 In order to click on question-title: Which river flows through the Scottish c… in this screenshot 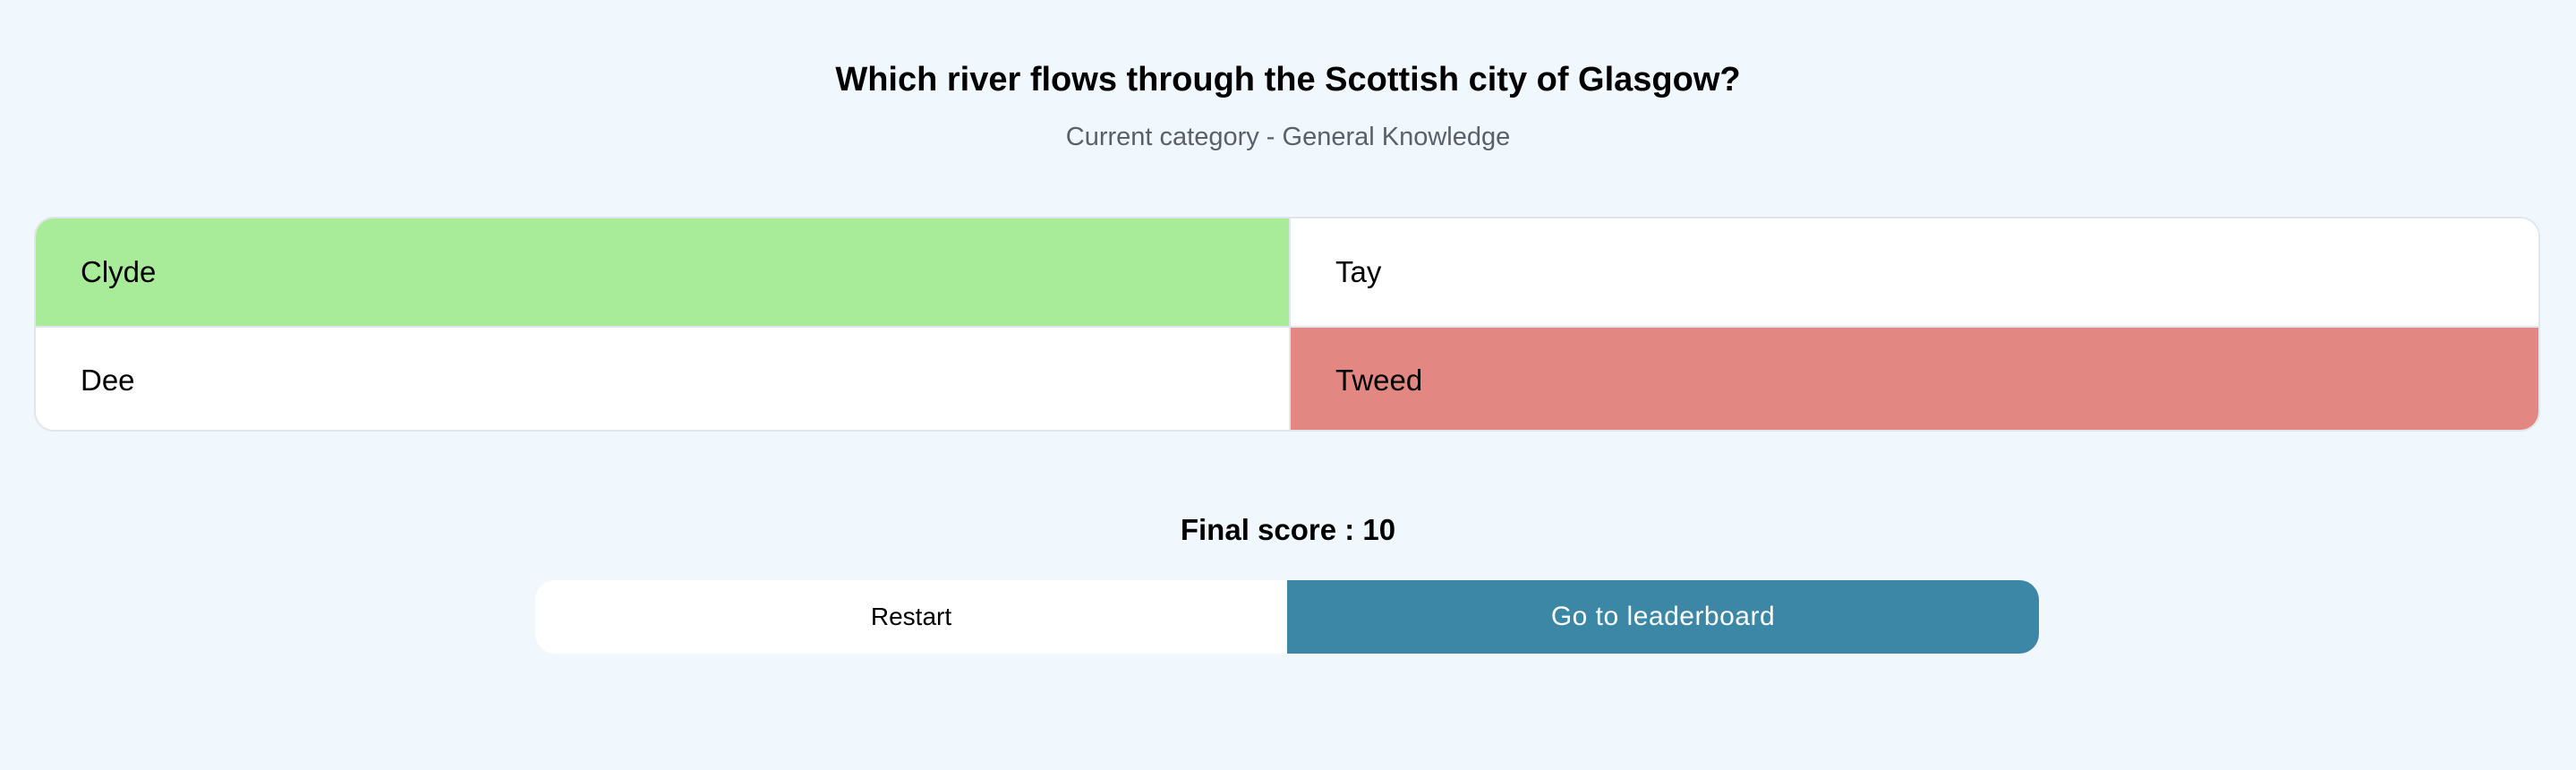, I will do `click(1288, 79)`.